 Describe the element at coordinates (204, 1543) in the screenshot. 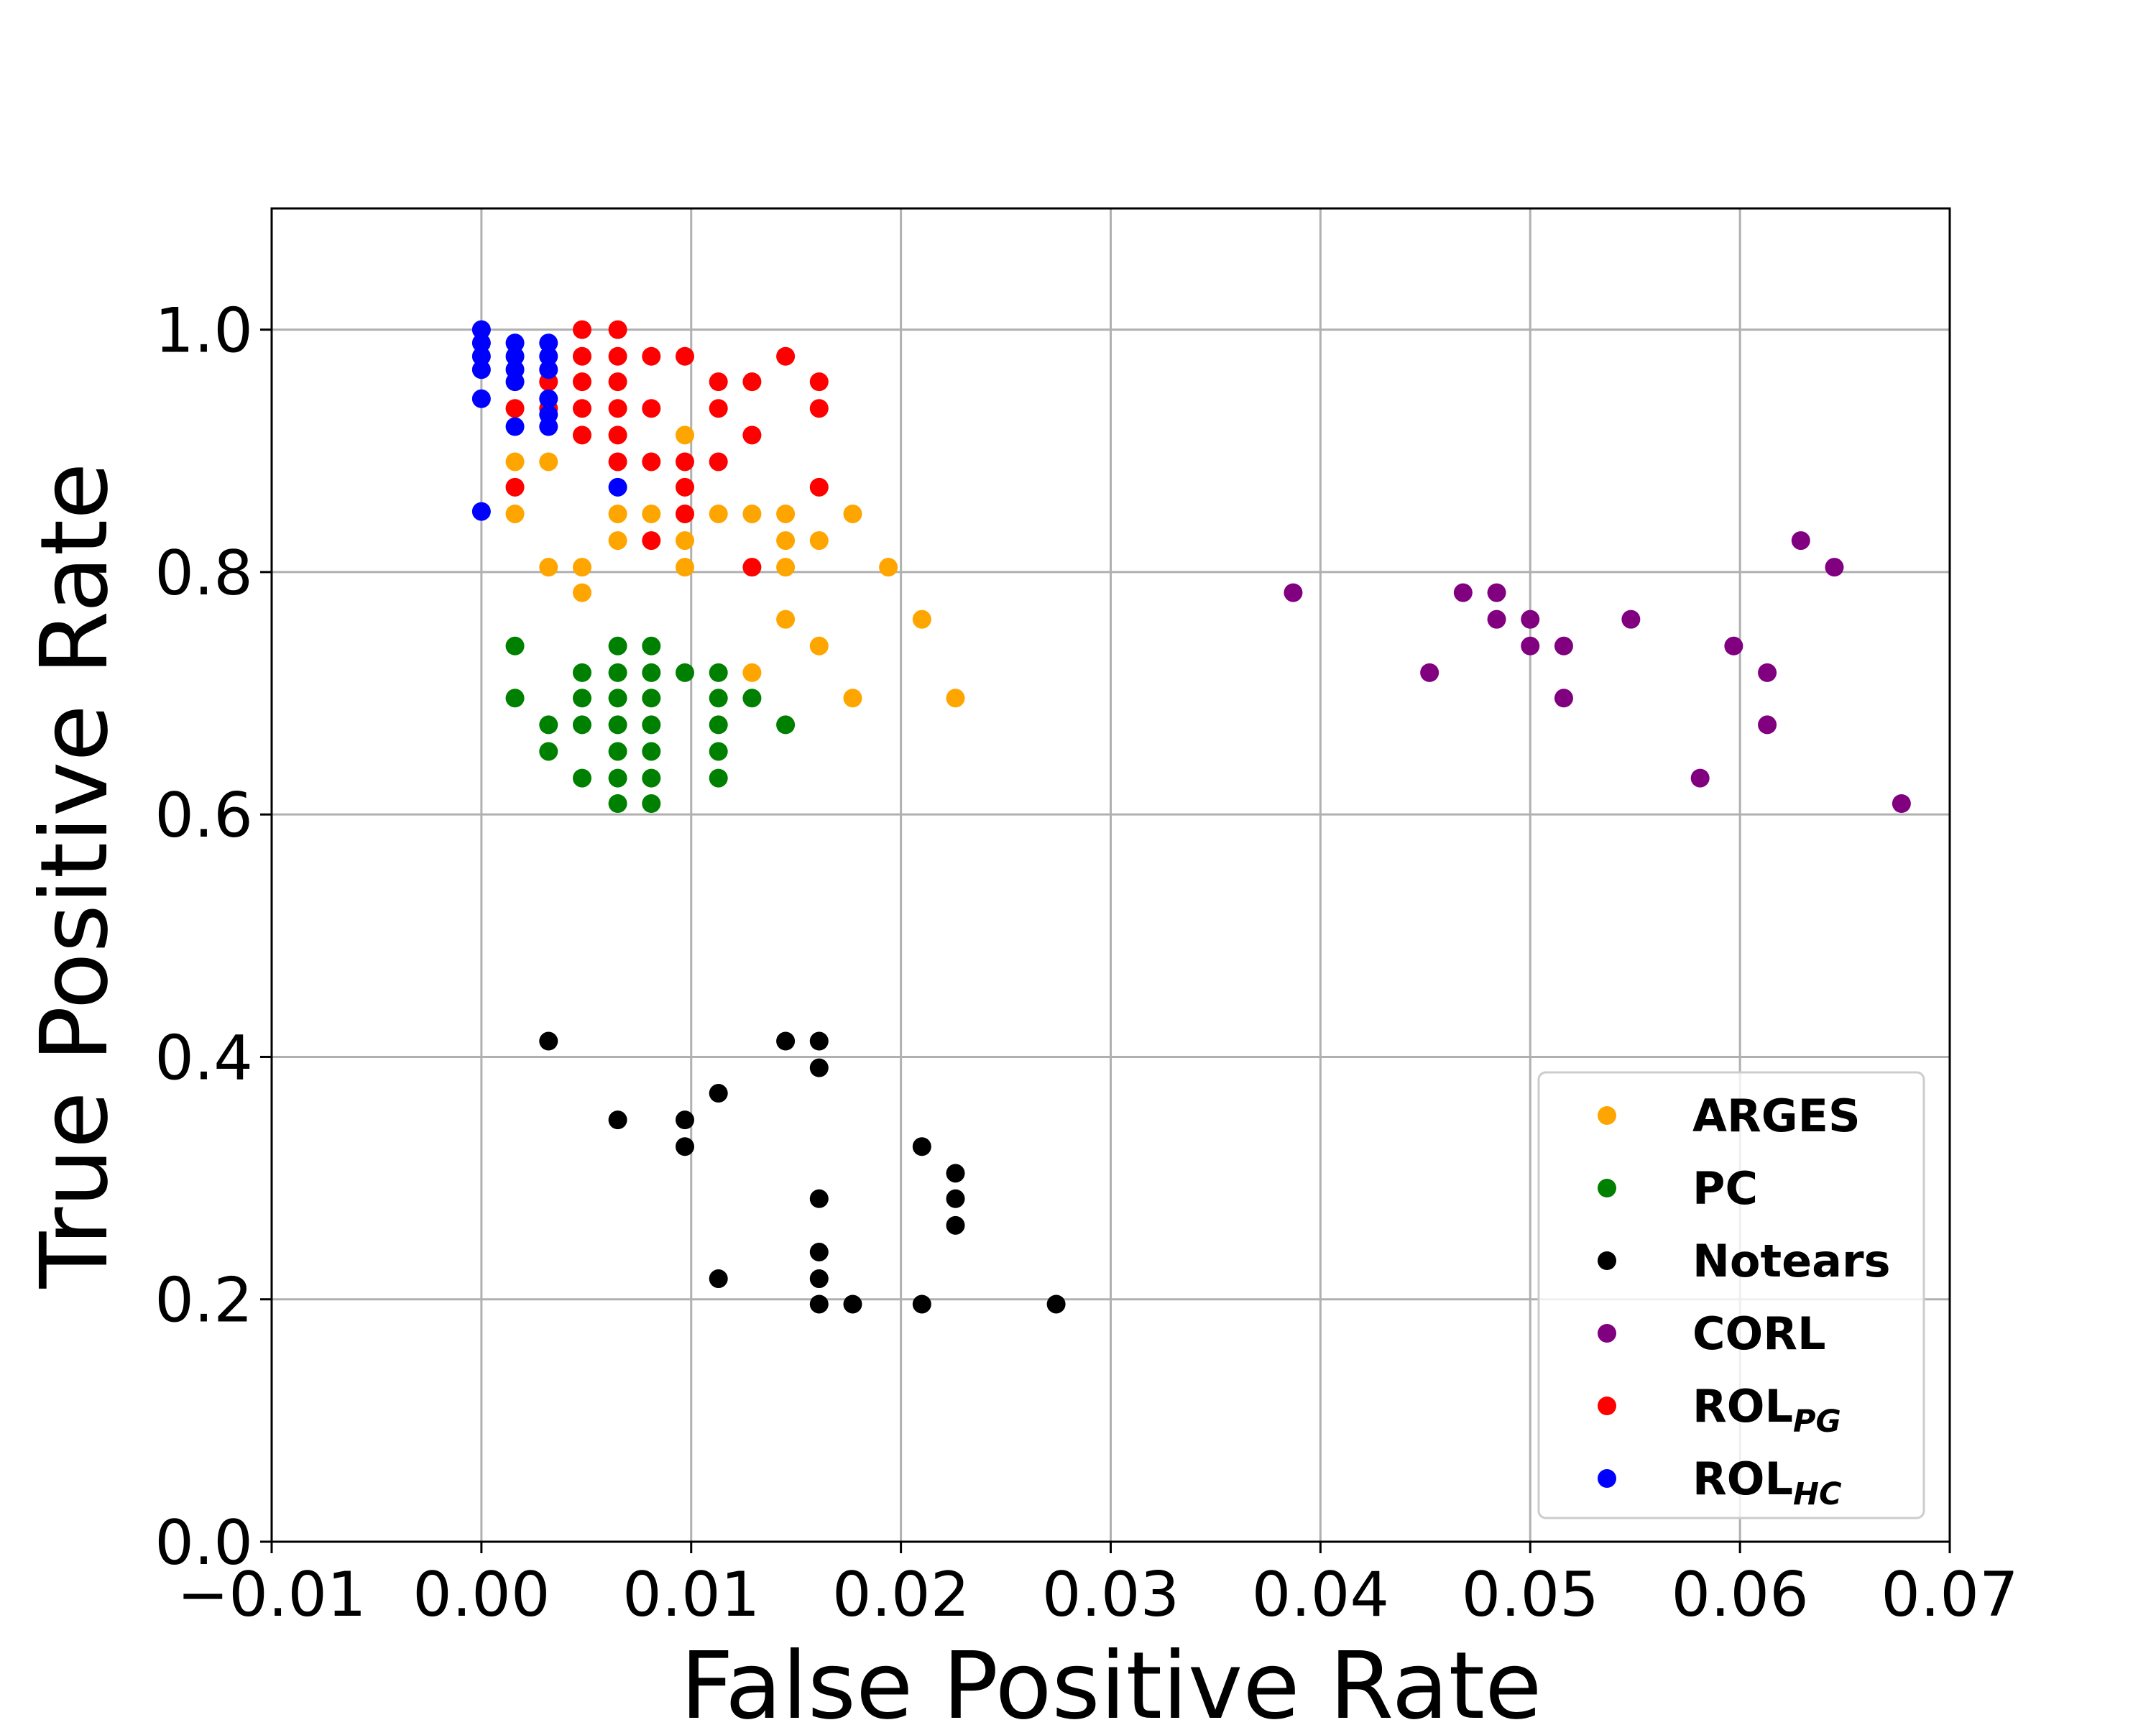

I see `y-tick-label: 0.0` at that location.